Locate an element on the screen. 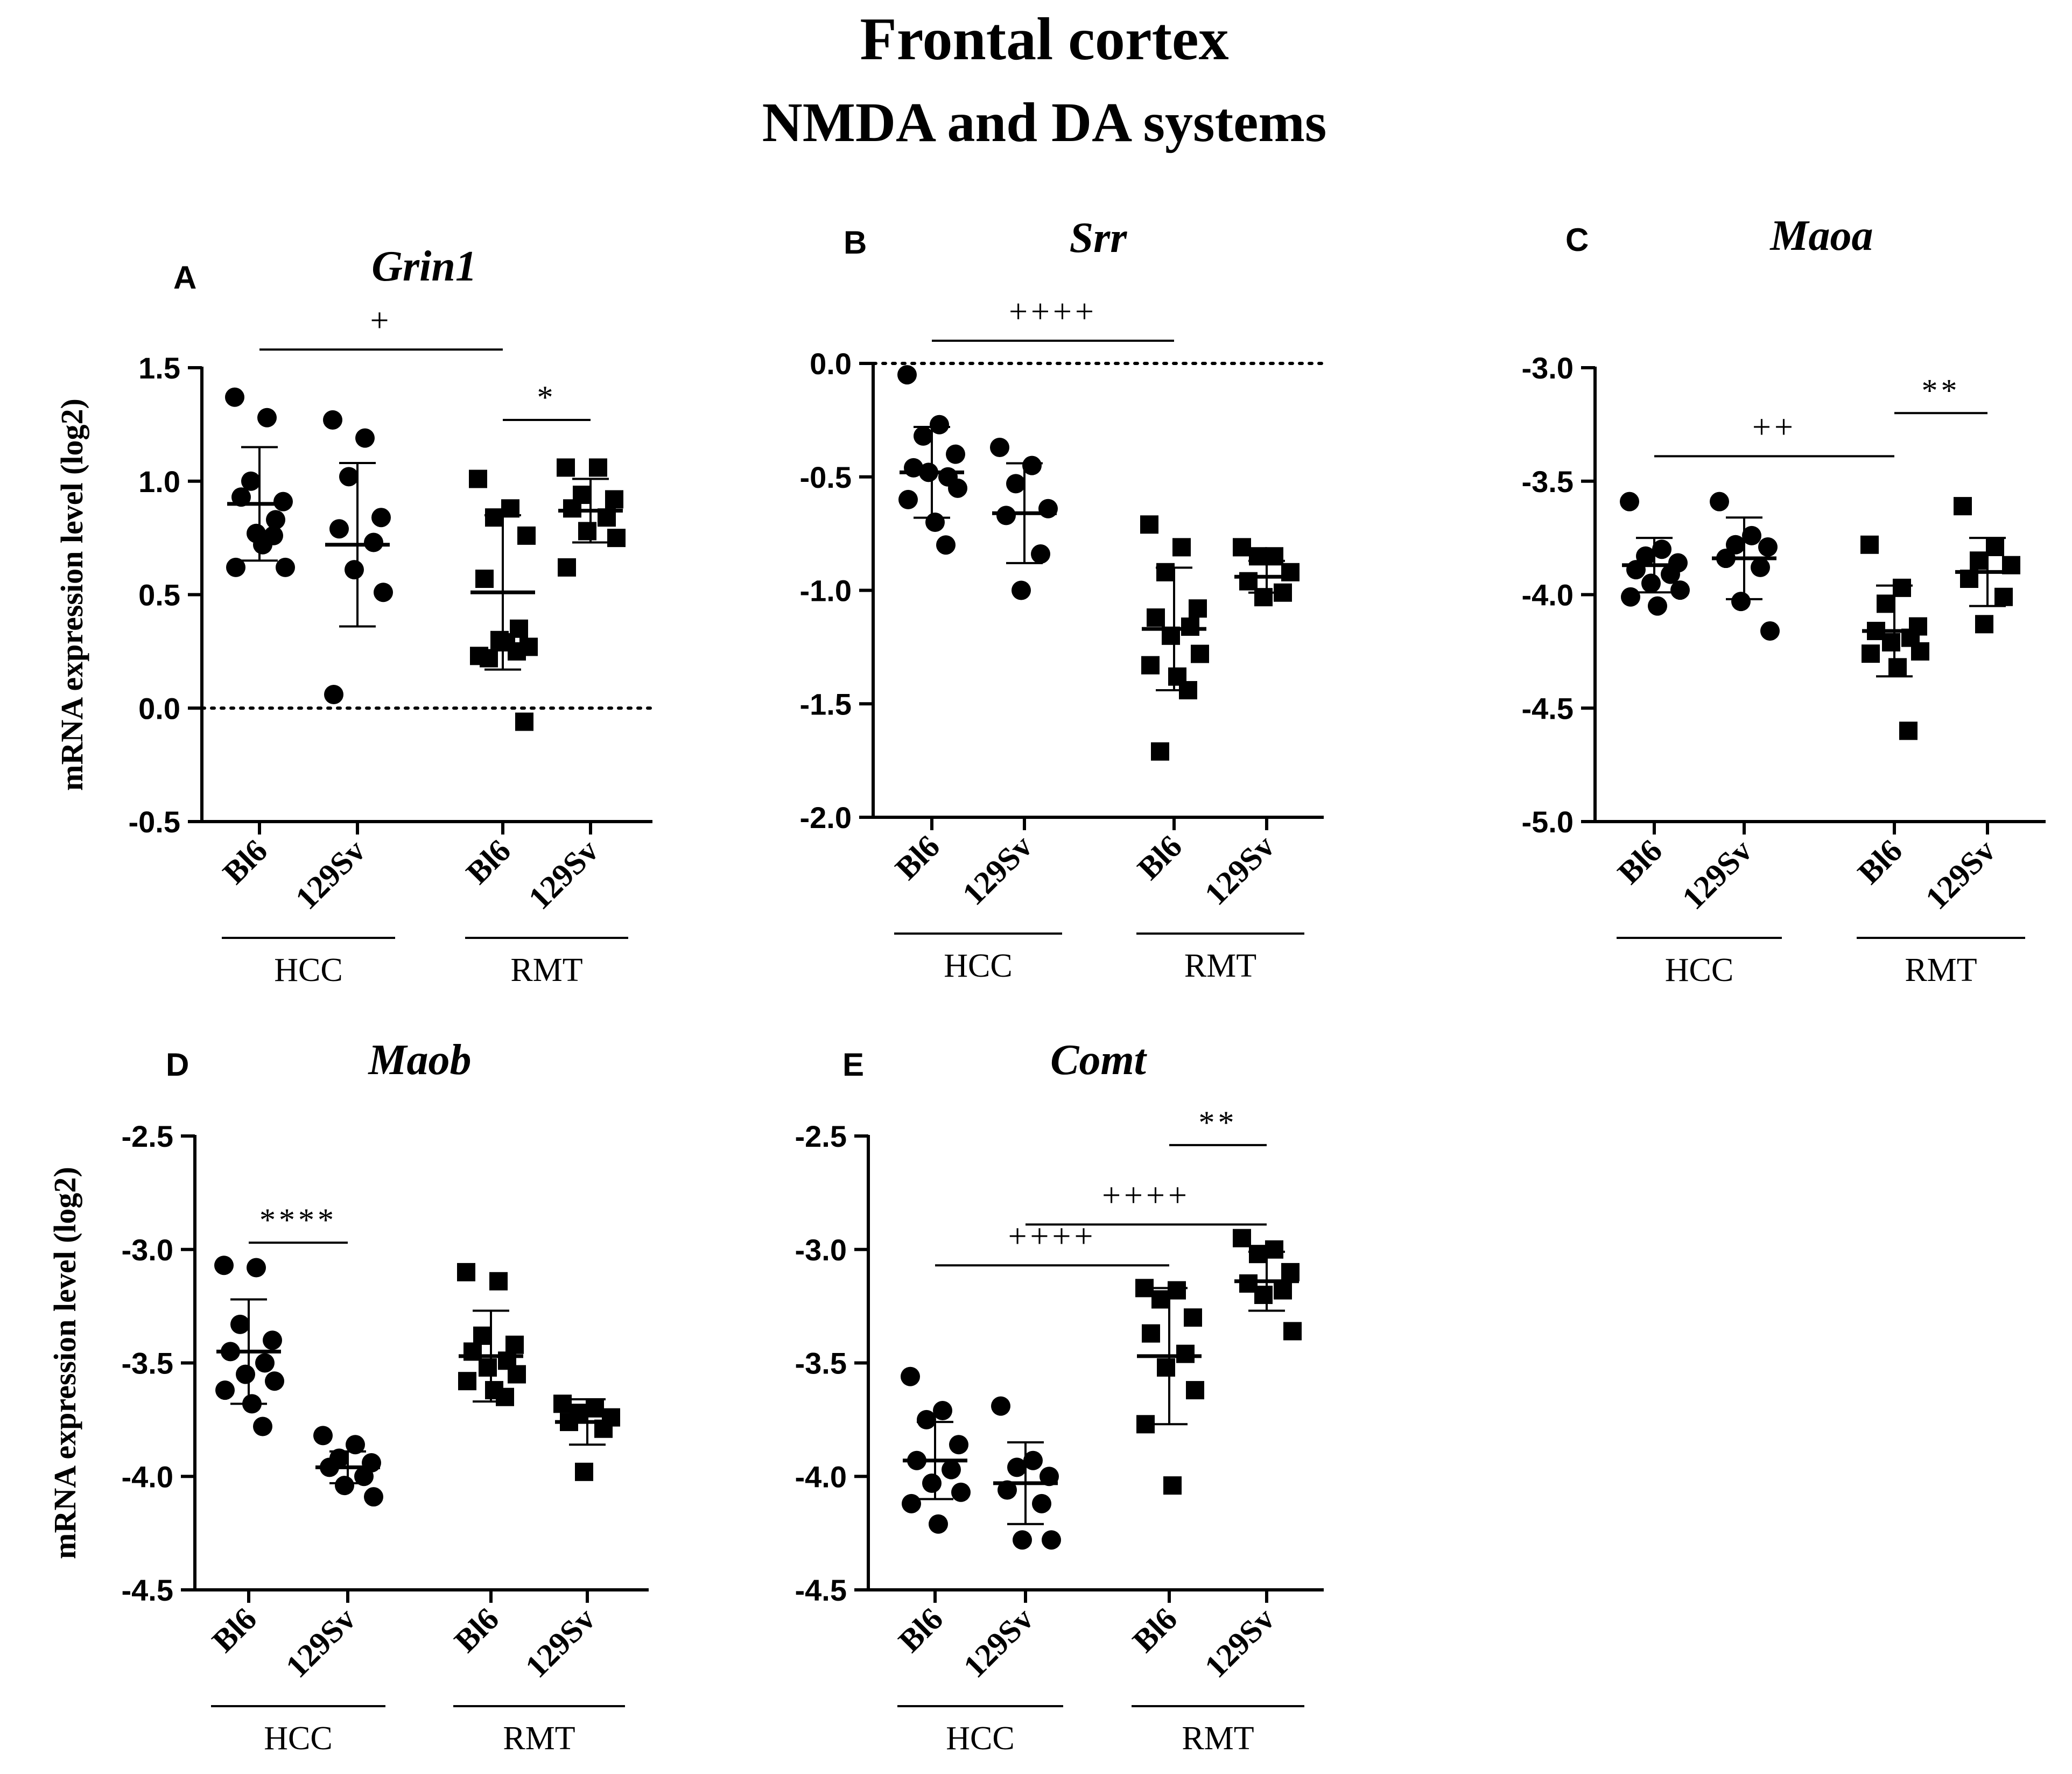 This screenshot has width=2072, height=1774. figure-subtitle: NMDA and DA systems is located at coordinates (1044, 122).